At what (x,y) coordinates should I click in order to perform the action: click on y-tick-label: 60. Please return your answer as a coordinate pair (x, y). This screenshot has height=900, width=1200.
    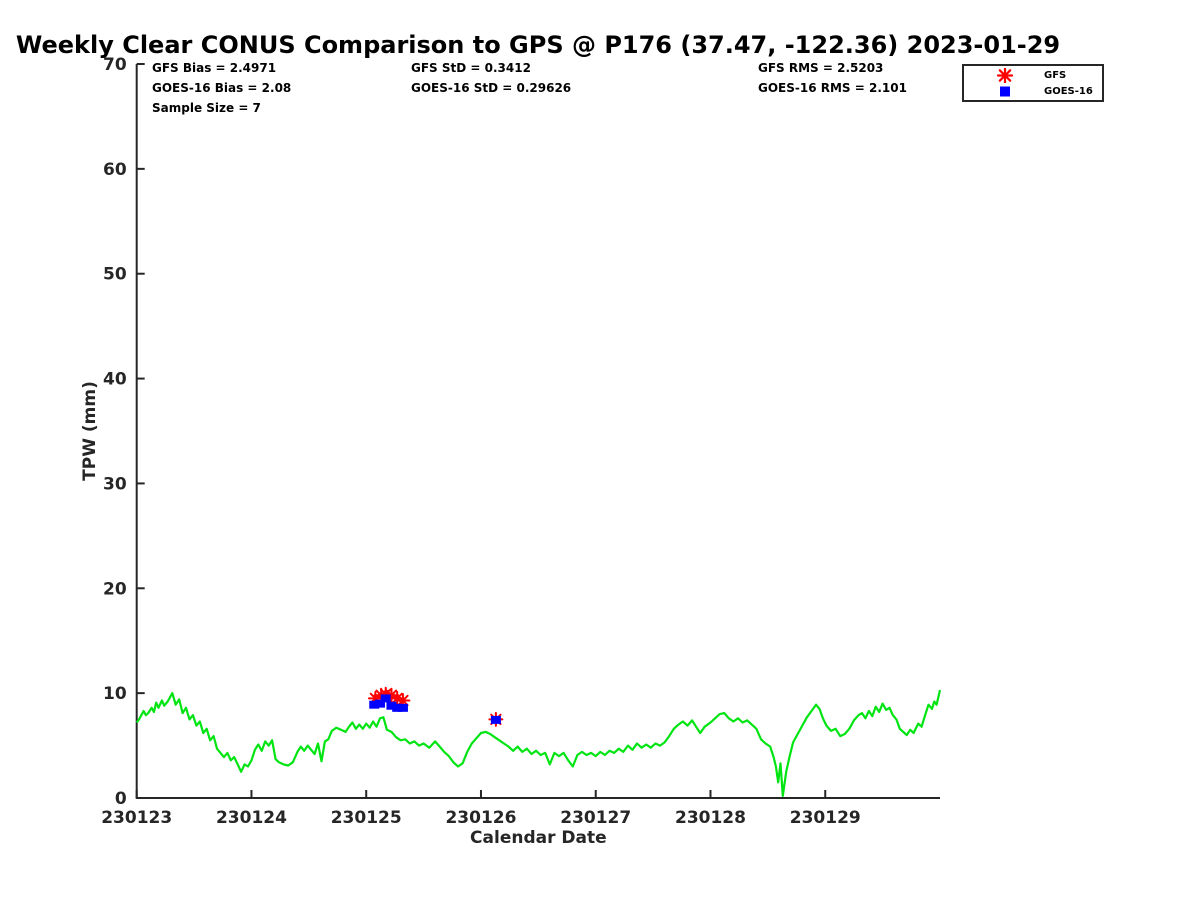
    Looking at the image, I should click on (115, 170).